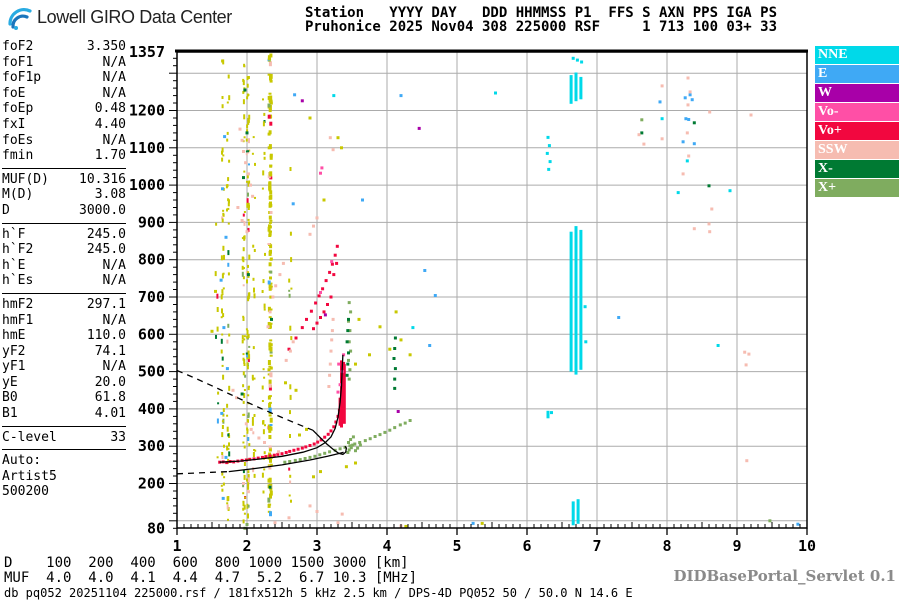 This screenshot has width=900, height=600. I want to click on legend-item-x: X-, so click(857, 169).